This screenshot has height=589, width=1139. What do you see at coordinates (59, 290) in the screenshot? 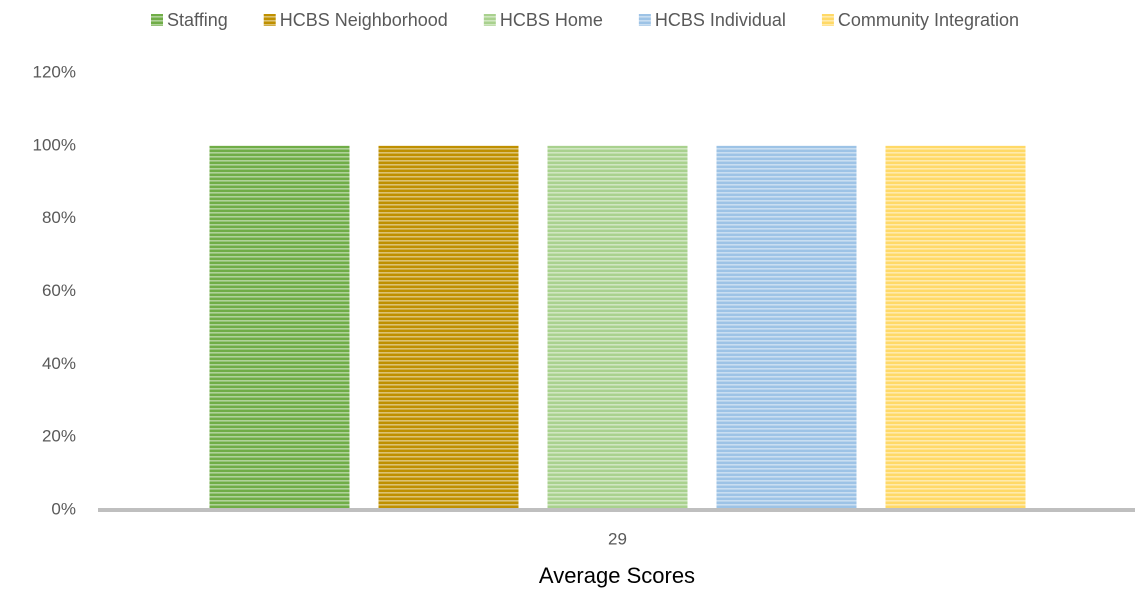
I see `y-tick-label: 60%` at bounding box center [59, 290].